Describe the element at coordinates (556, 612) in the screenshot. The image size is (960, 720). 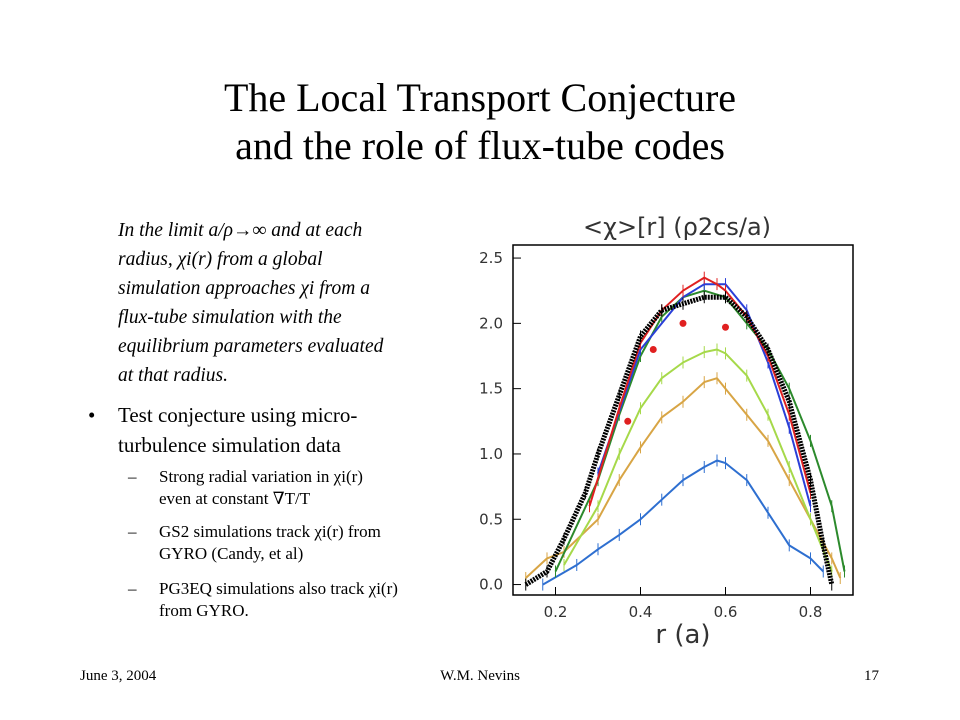
I see `x-tick-label: 0.2` at that location.